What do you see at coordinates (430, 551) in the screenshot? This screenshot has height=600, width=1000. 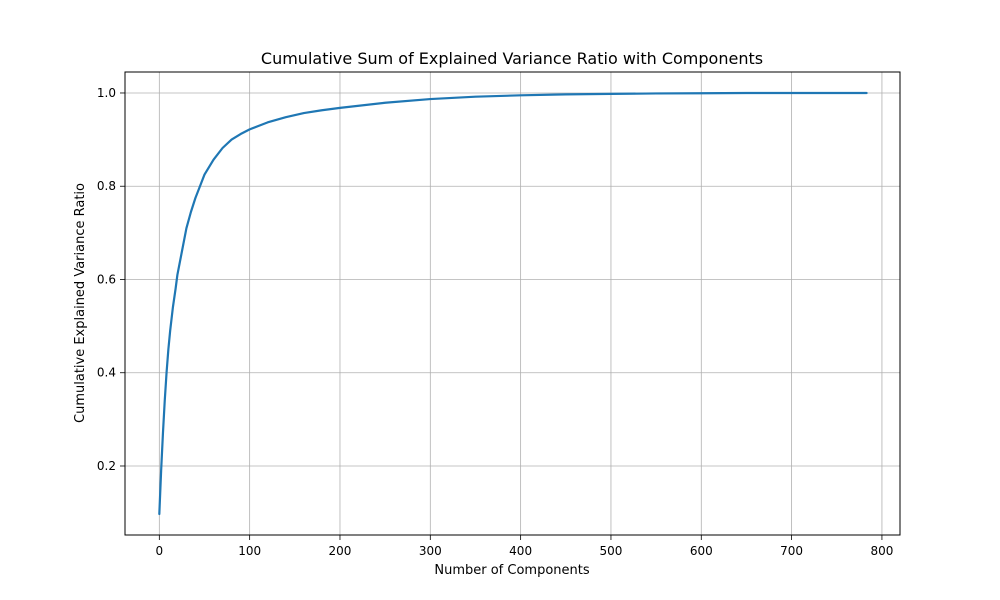 I see `x-tick-label: 300` at bounding box center [430, 551].